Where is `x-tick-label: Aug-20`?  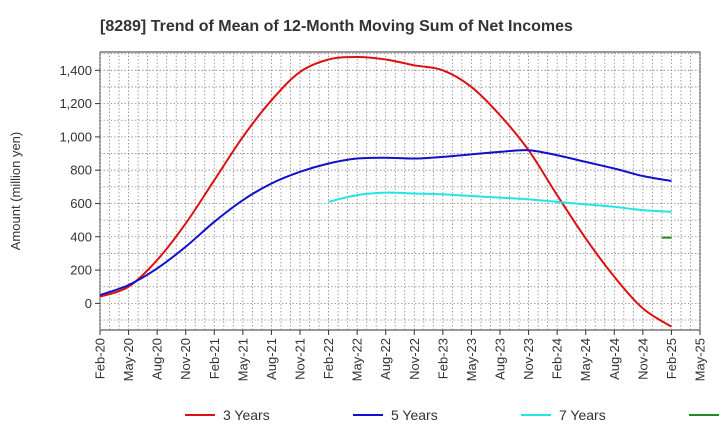
x-tick-label: Aug-20 is located at coordinates (157, 359).